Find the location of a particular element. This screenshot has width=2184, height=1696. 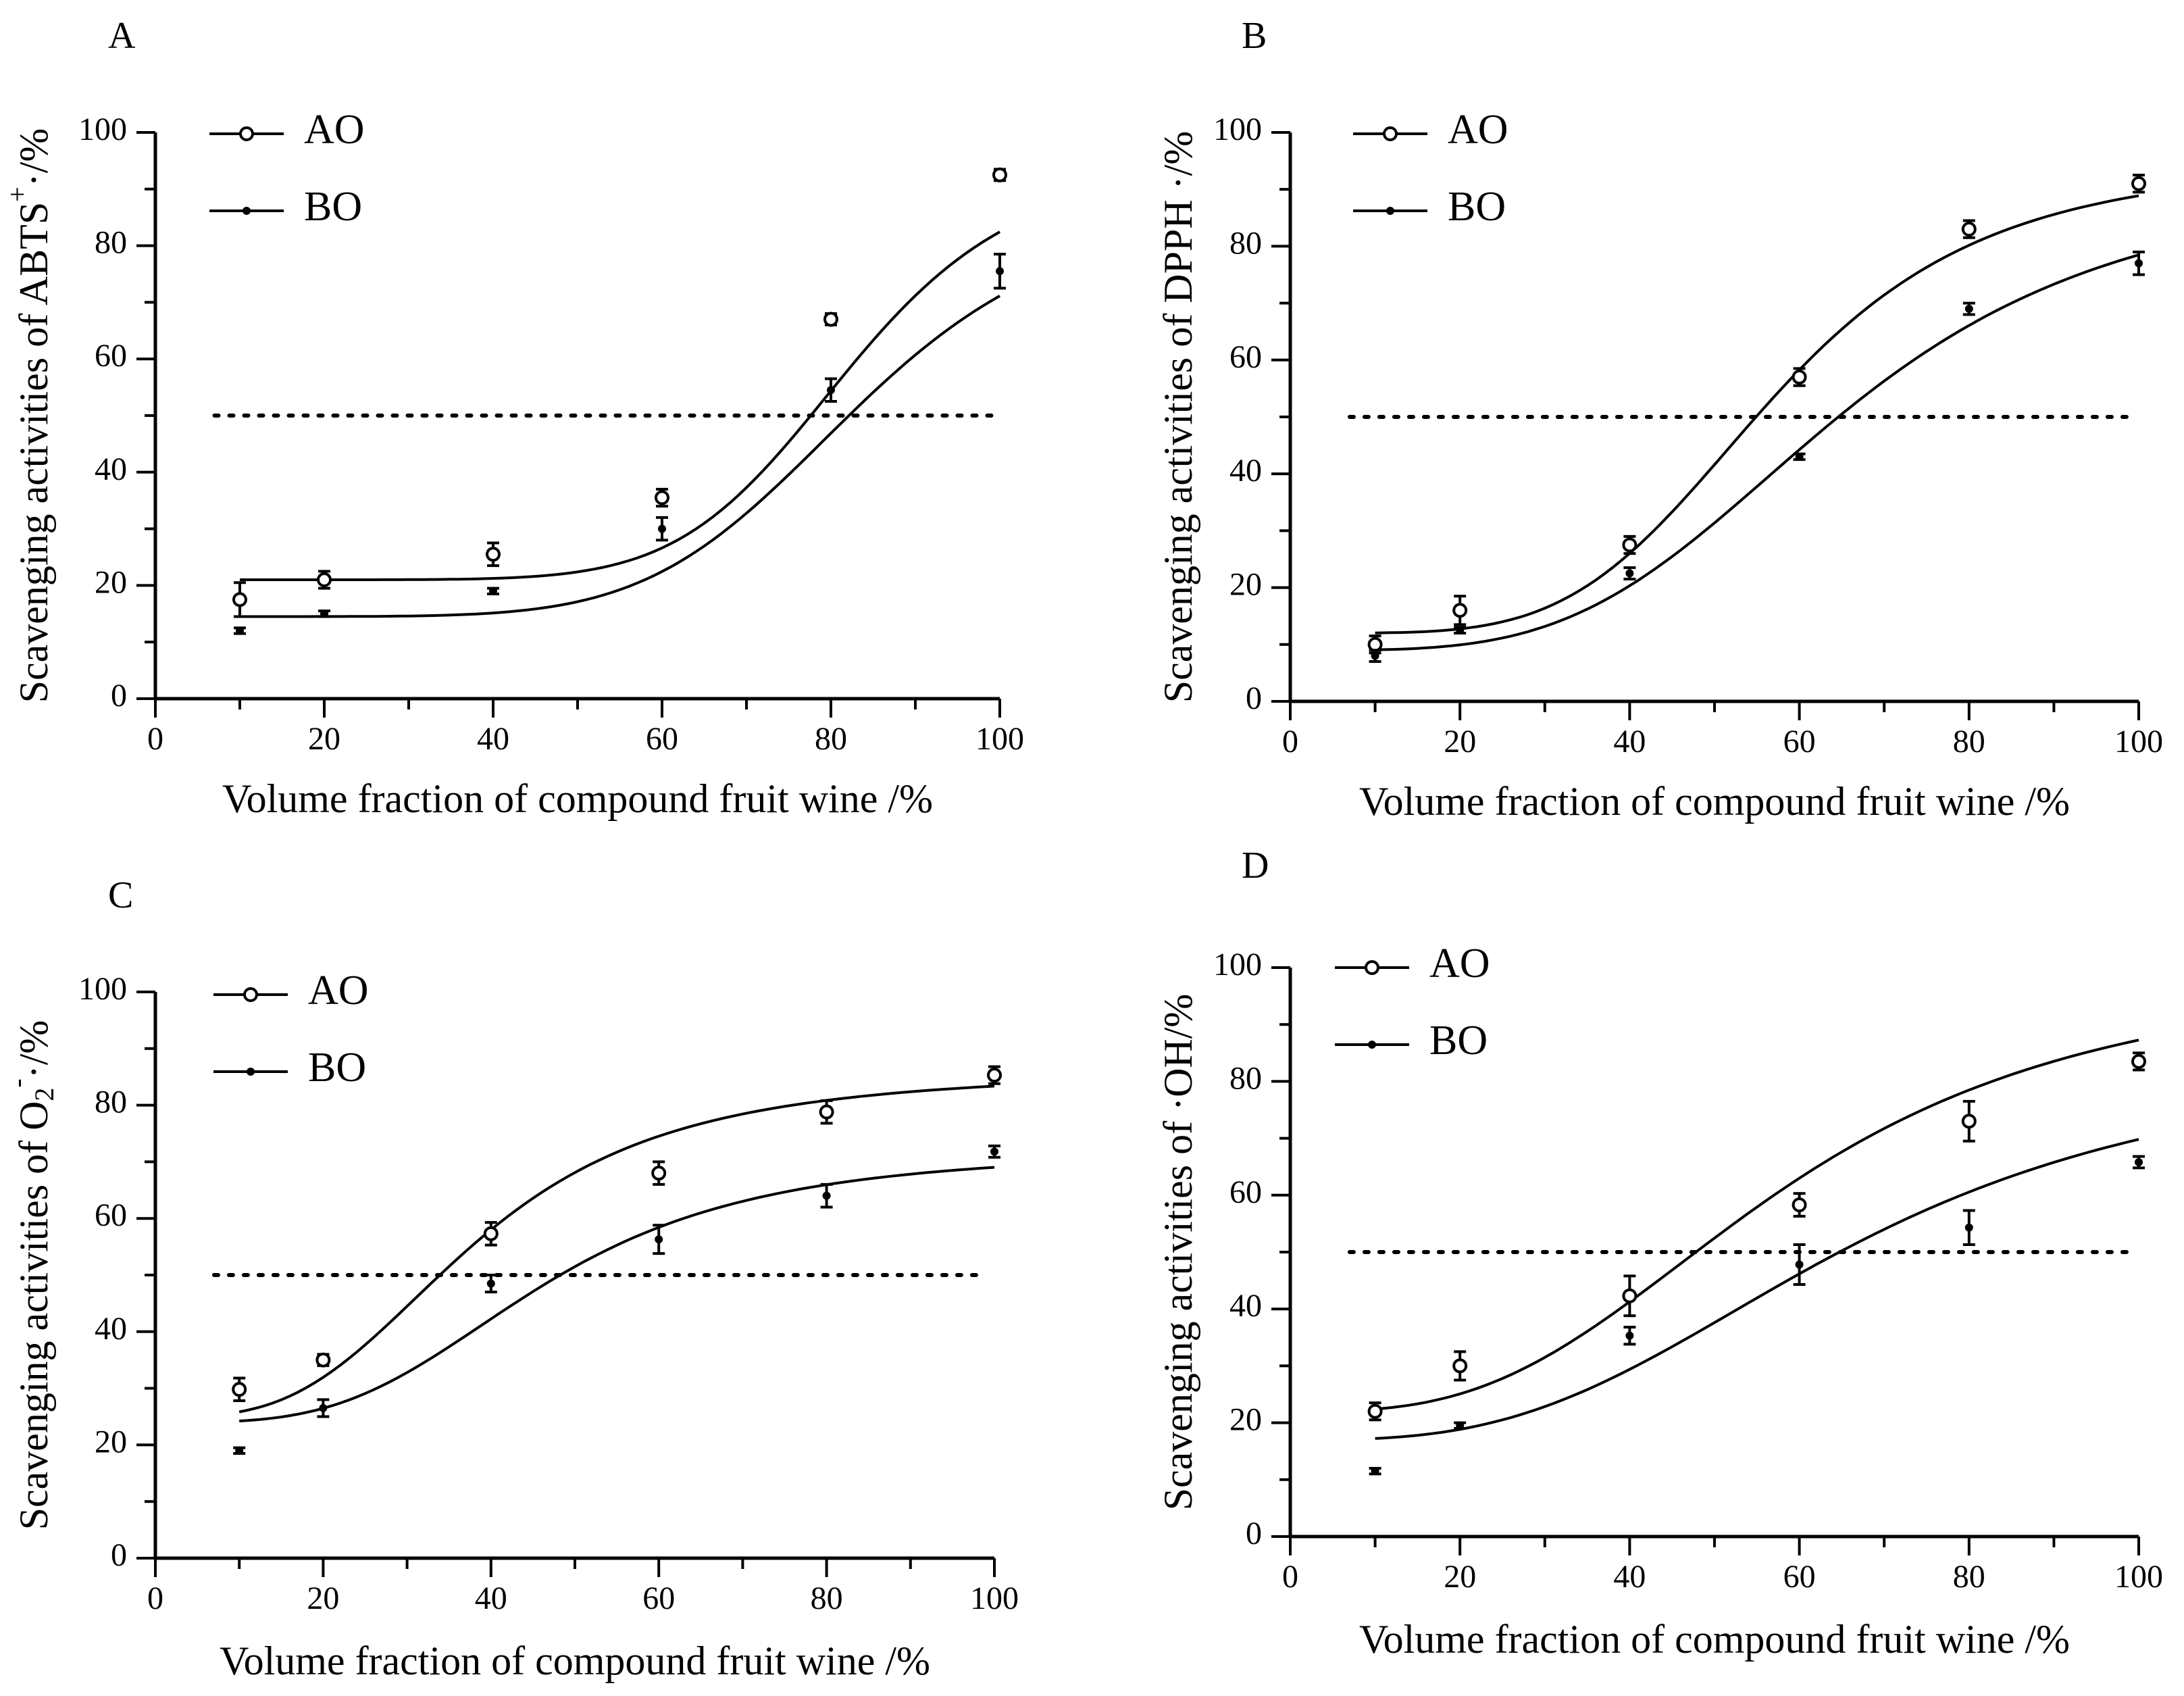

y-axis-label-subscript: 2 is located at coordinates (44, 1094).